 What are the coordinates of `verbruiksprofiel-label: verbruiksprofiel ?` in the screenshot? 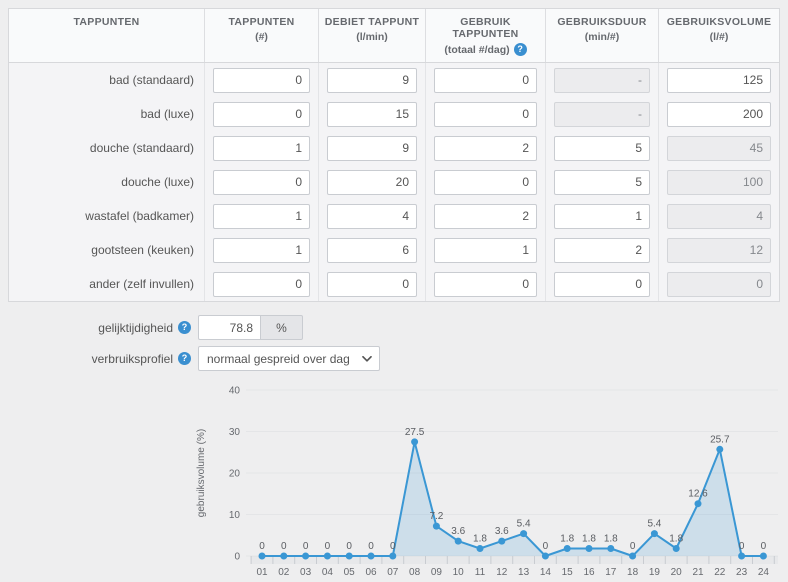 It's located at (99, 359).